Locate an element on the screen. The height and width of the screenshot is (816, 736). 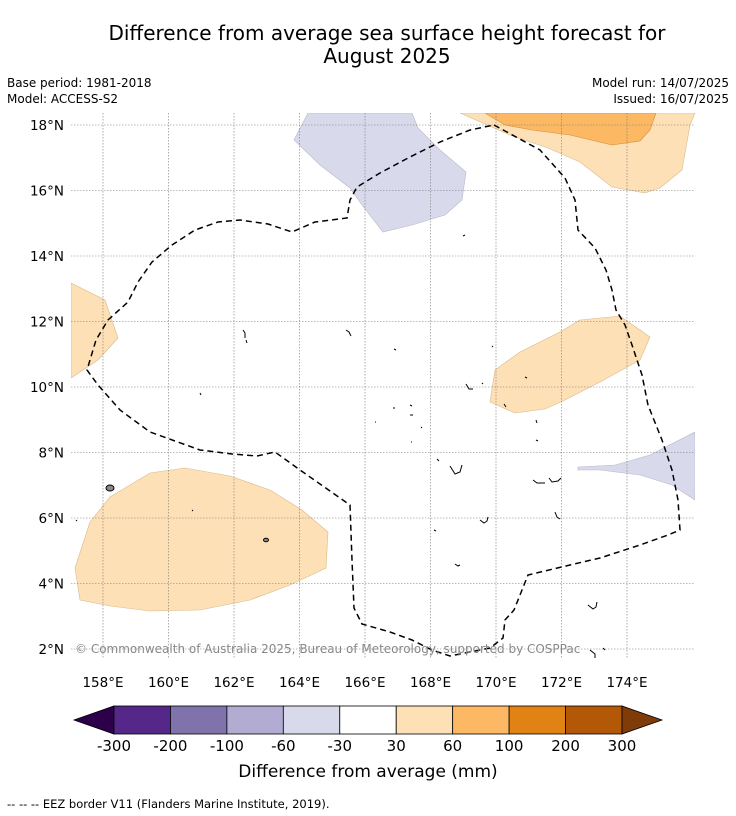
anomaly-region-positive-east is located at coordinates (570, 364).